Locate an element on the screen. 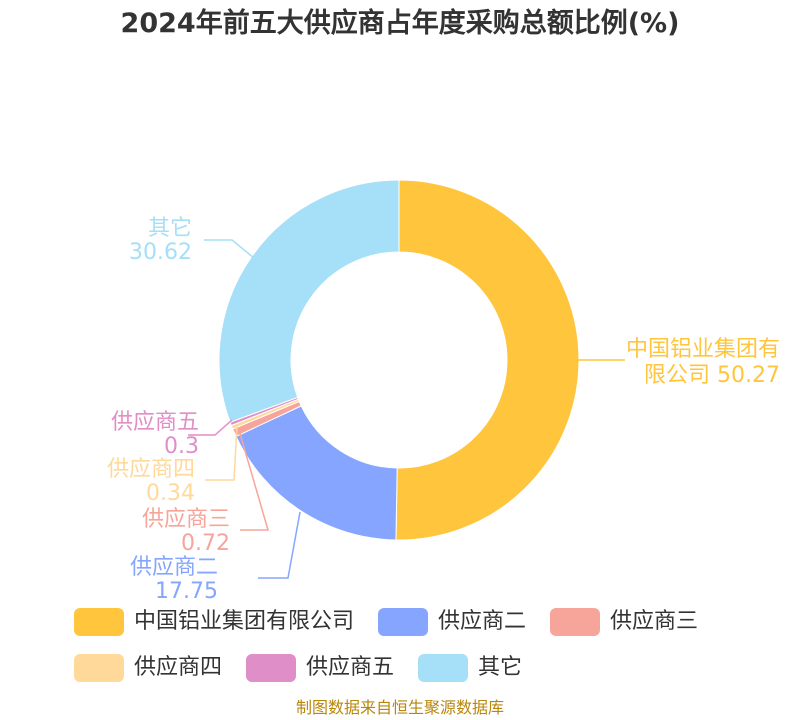 This screenshot has width=800, height=720. slice-label: 供应商五 is located at coordinates (155, 422).